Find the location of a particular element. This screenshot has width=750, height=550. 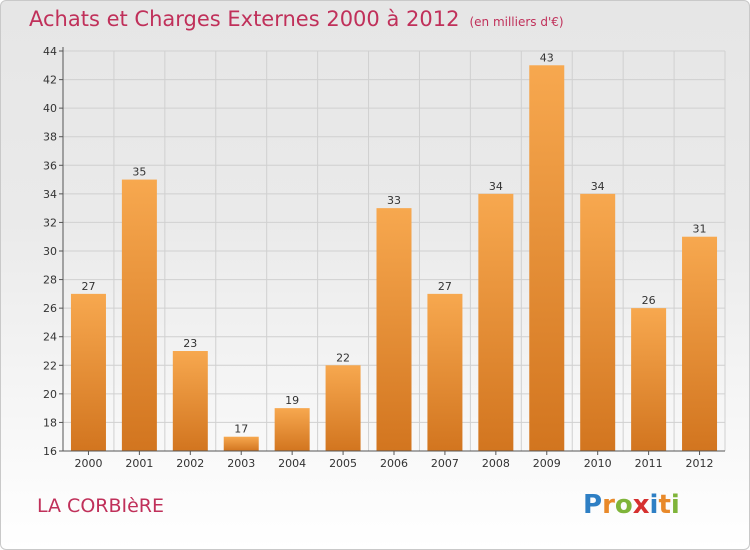

logo-letter: o is located at coordinates (623, 505).